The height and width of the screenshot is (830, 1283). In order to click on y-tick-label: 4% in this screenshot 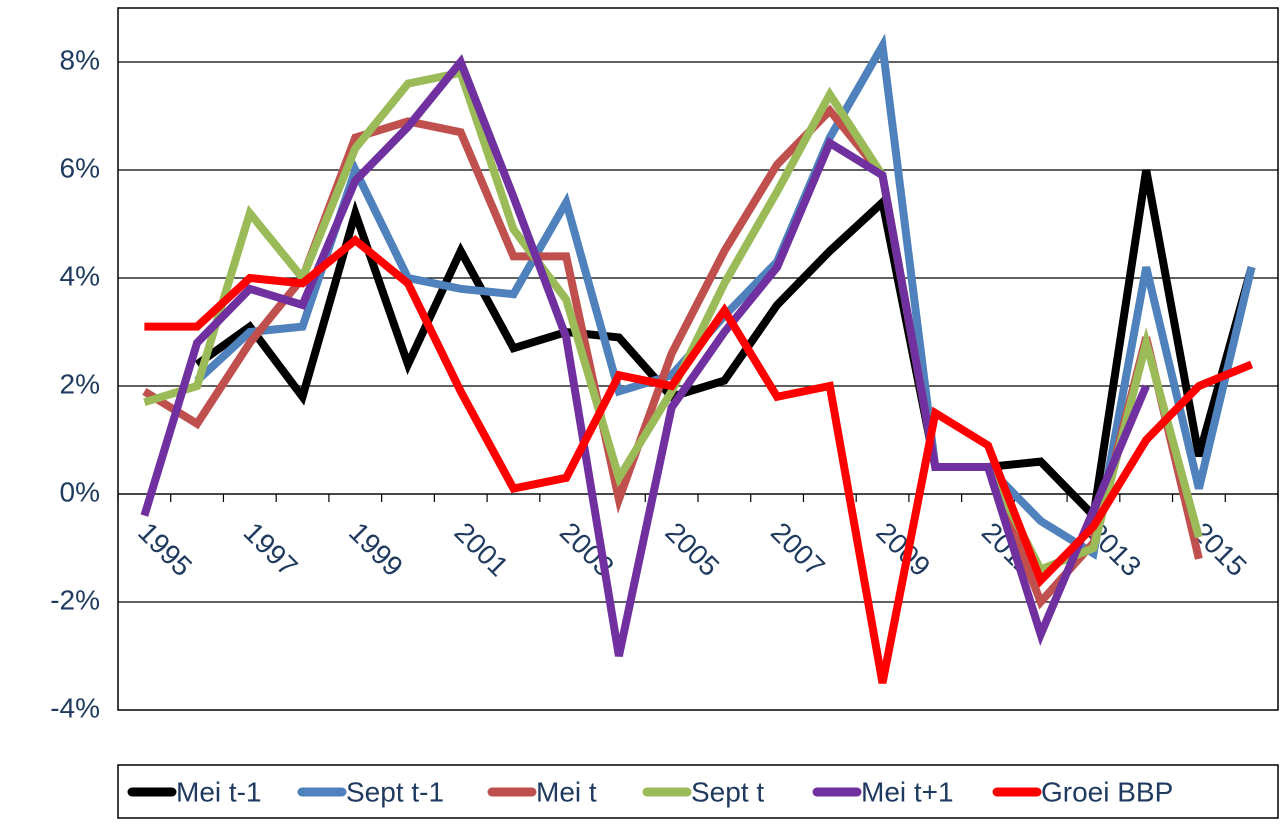, I will do `click(80, 275)`.